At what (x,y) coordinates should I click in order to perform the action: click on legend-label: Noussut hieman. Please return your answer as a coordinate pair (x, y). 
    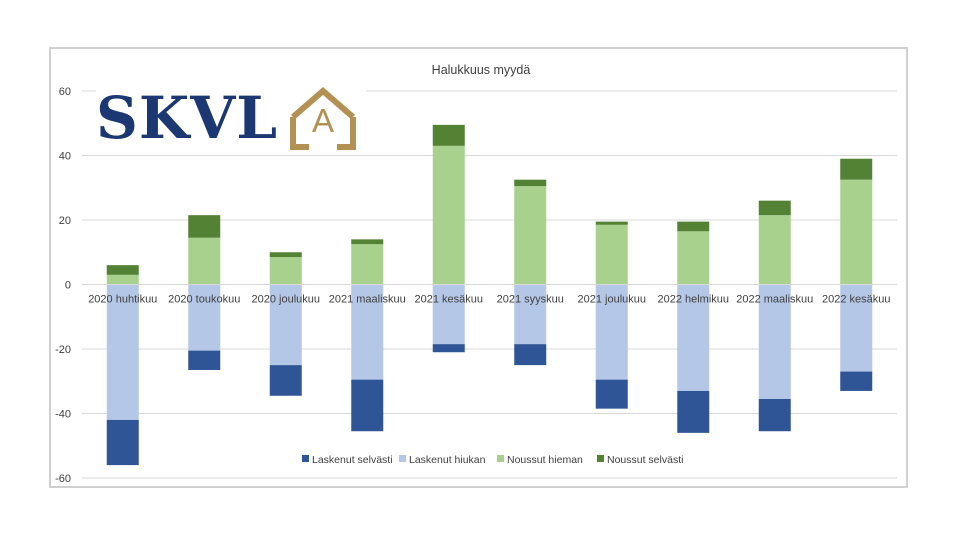
    Looking at the image, I should click on (545, 460).